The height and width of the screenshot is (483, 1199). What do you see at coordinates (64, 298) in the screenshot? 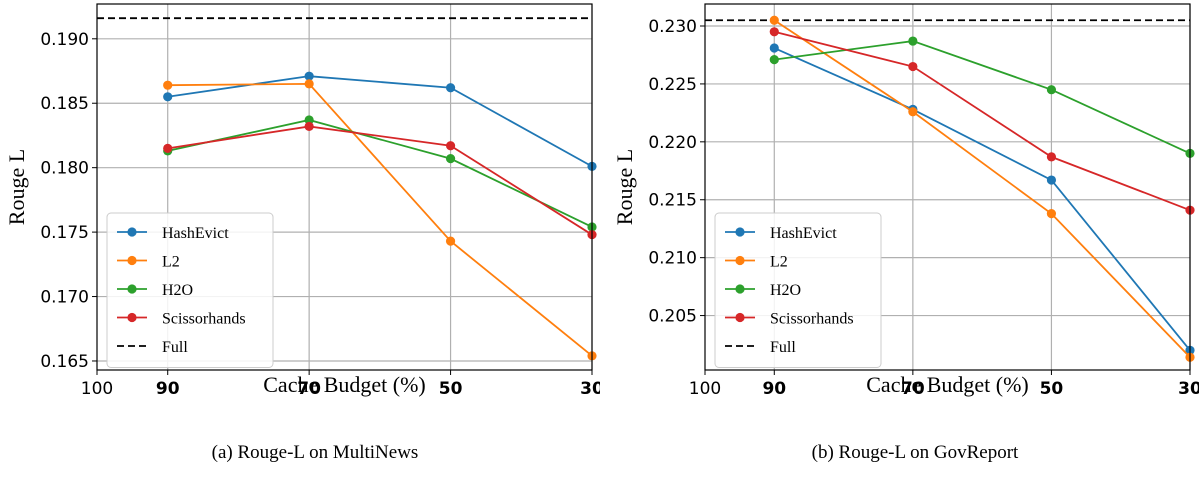
I see `y-tick-label: 0.170` at bounding box center [64, 298].